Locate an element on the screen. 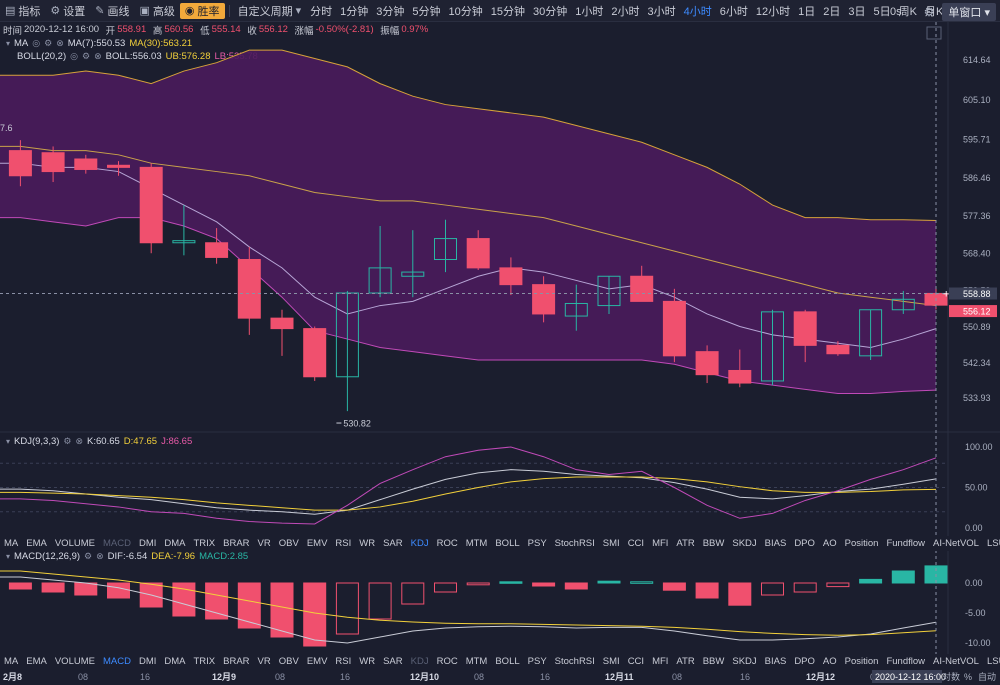 The height and width of the screenshot is (685, 1000). period-11: 6小时 is located at coordinates (733, 11).